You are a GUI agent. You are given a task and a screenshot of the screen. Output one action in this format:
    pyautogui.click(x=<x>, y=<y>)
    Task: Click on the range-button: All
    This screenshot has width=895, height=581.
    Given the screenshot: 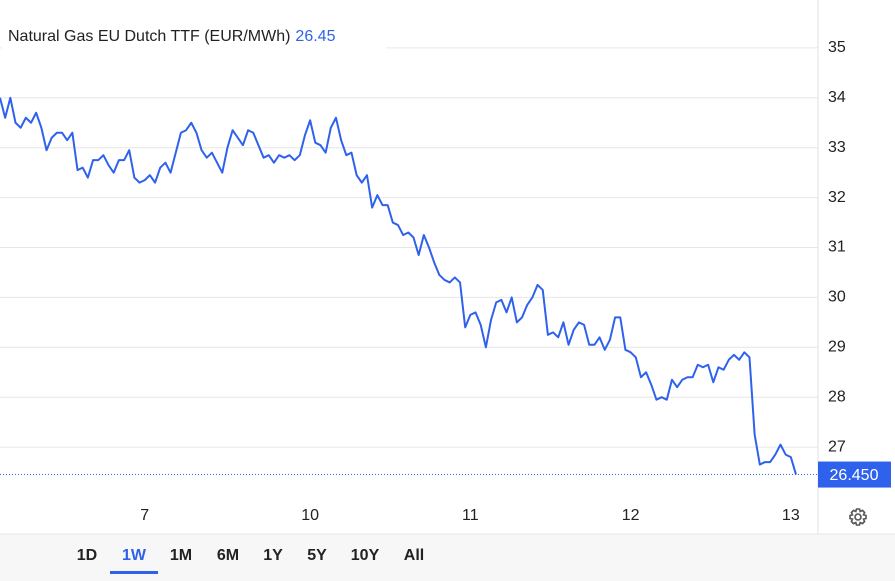 What is the action you would take?
    pyautogui.click(x=414, y=555)
    